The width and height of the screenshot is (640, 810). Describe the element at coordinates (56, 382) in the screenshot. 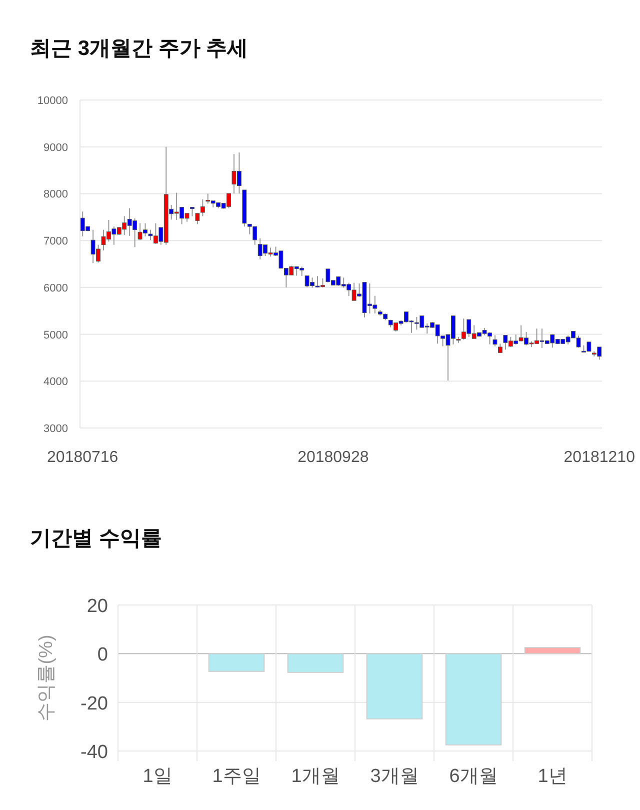

I see `y-tick-label: 4000` at that location.